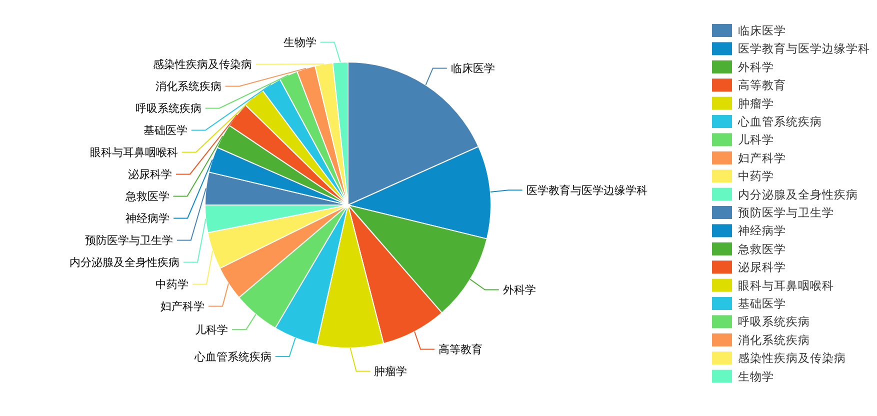  What do you see at coordinates (391, 371) in the screenshot?
I see `slice-label: 肿瘤学` at bounding box center [391, 371].